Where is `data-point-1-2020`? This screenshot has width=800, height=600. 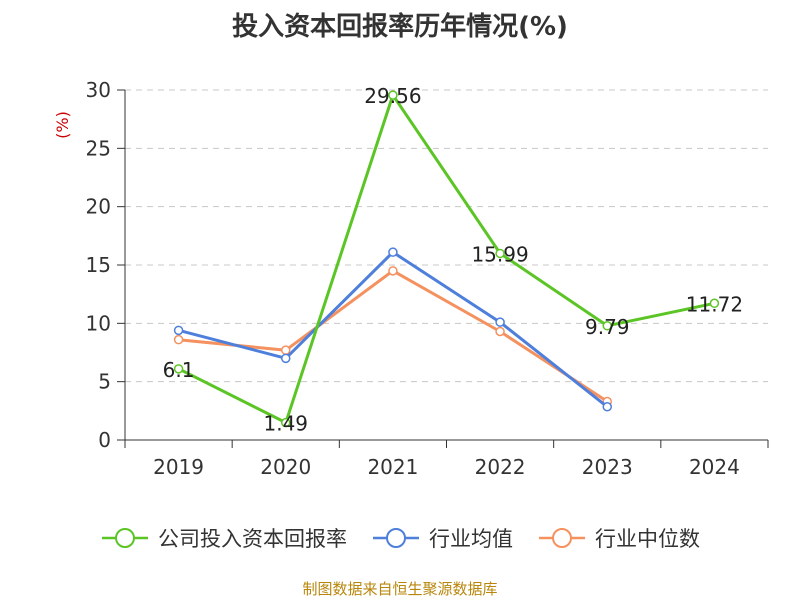 data-point-1-2020 is located at coordinates (286, 358).